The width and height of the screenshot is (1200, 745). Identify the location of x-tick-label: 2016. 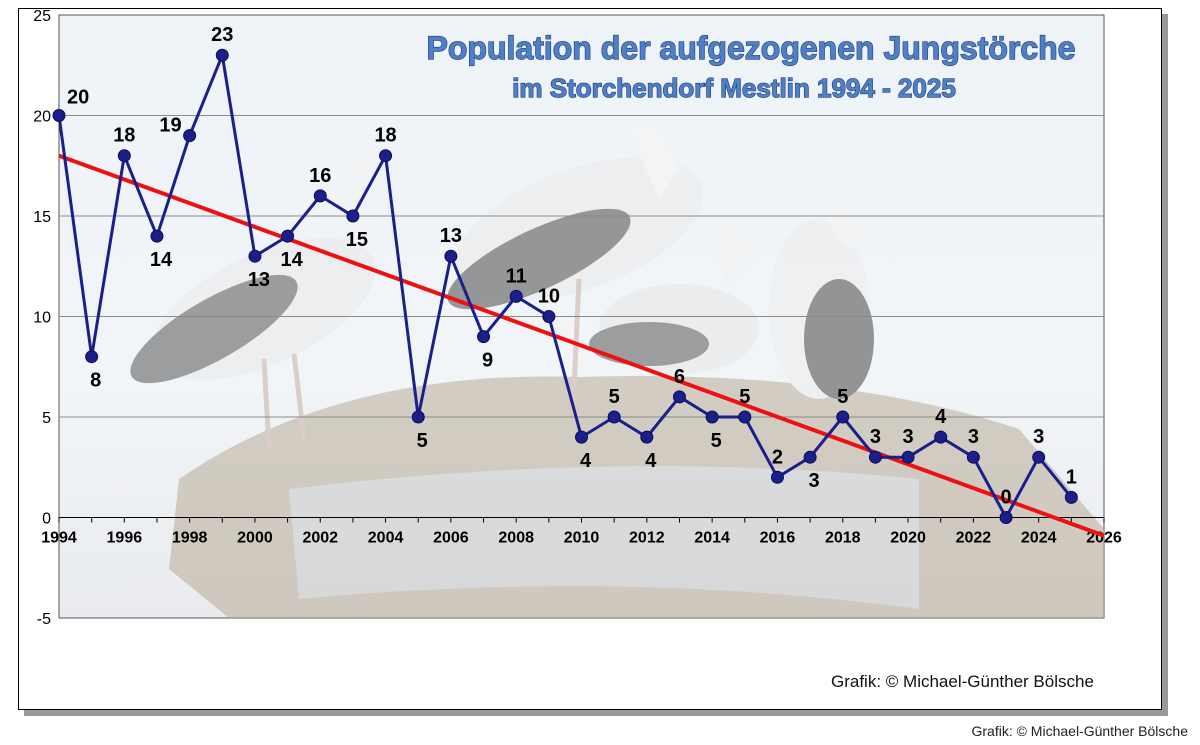
(778, 538).